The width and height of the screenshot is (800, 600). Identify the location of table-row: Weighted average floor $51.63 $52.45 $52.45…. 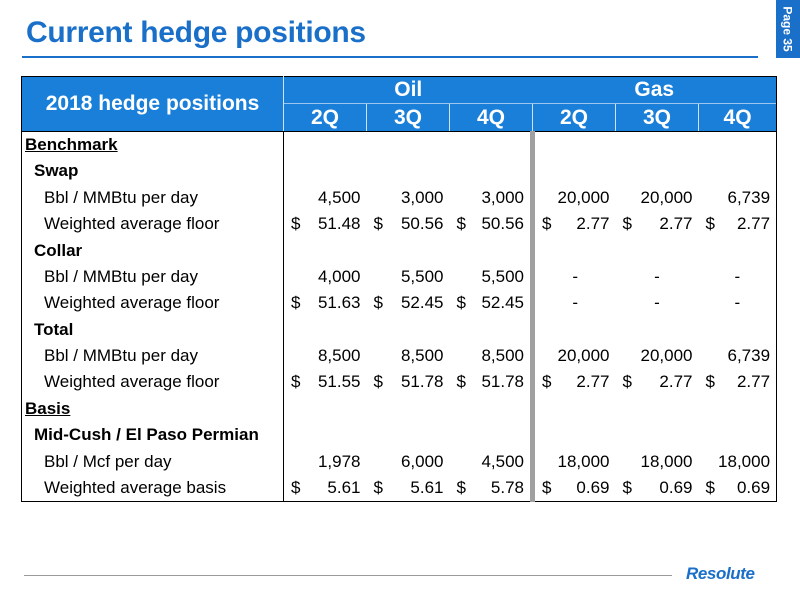
(399, 303).